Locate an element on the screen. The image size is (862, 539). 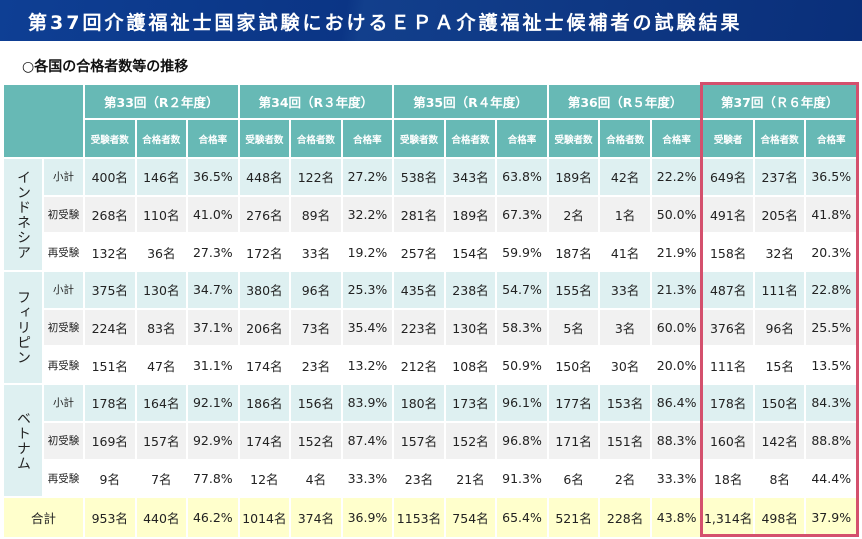
table-cell: 177名 is located at coordinates (573, 403).